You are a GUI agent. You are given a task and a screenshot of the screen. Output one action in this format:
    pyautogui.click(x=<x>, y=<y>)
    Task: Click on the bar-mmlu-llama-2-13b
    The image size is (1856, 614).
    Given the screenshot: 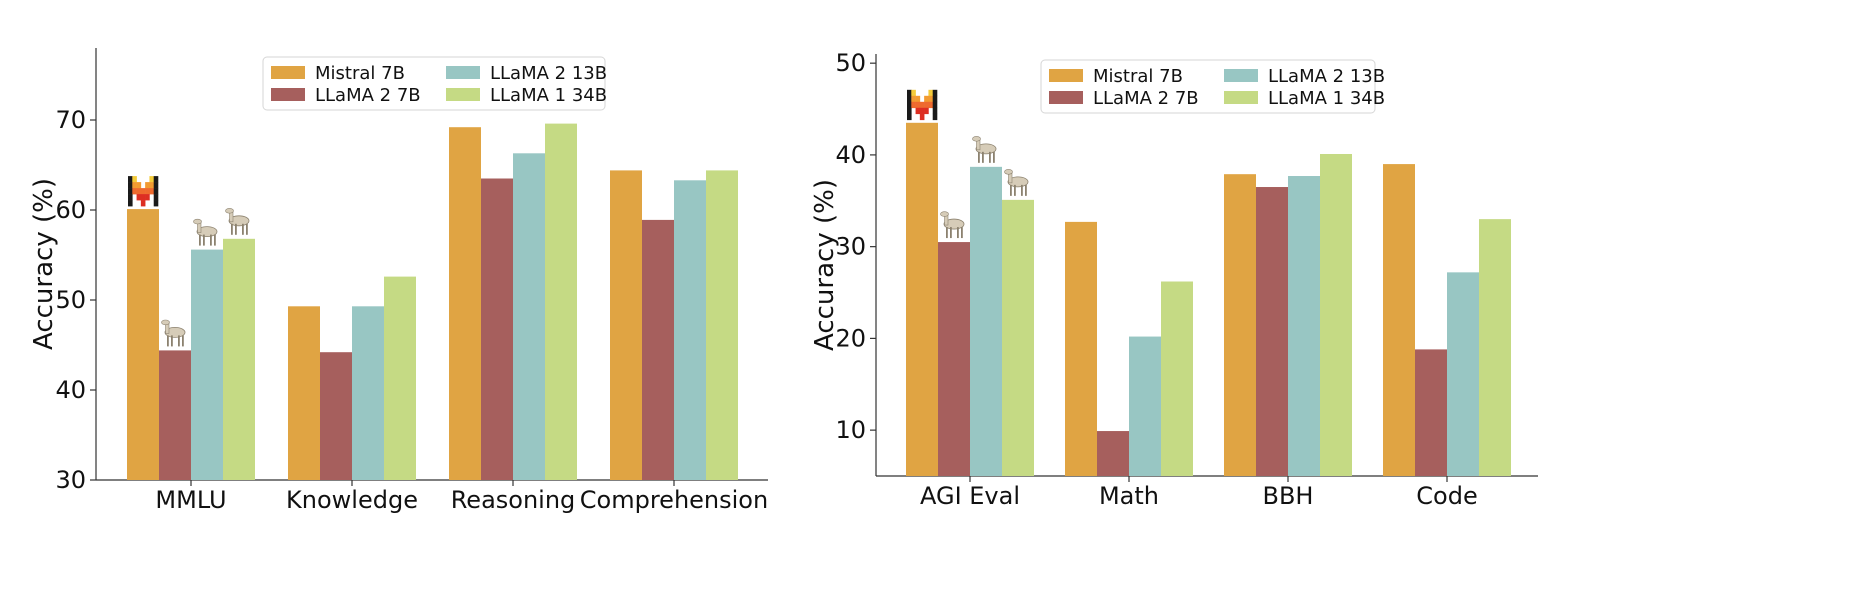 What is the action you would take?
    pyautogui.click(x=207, y=364)
    